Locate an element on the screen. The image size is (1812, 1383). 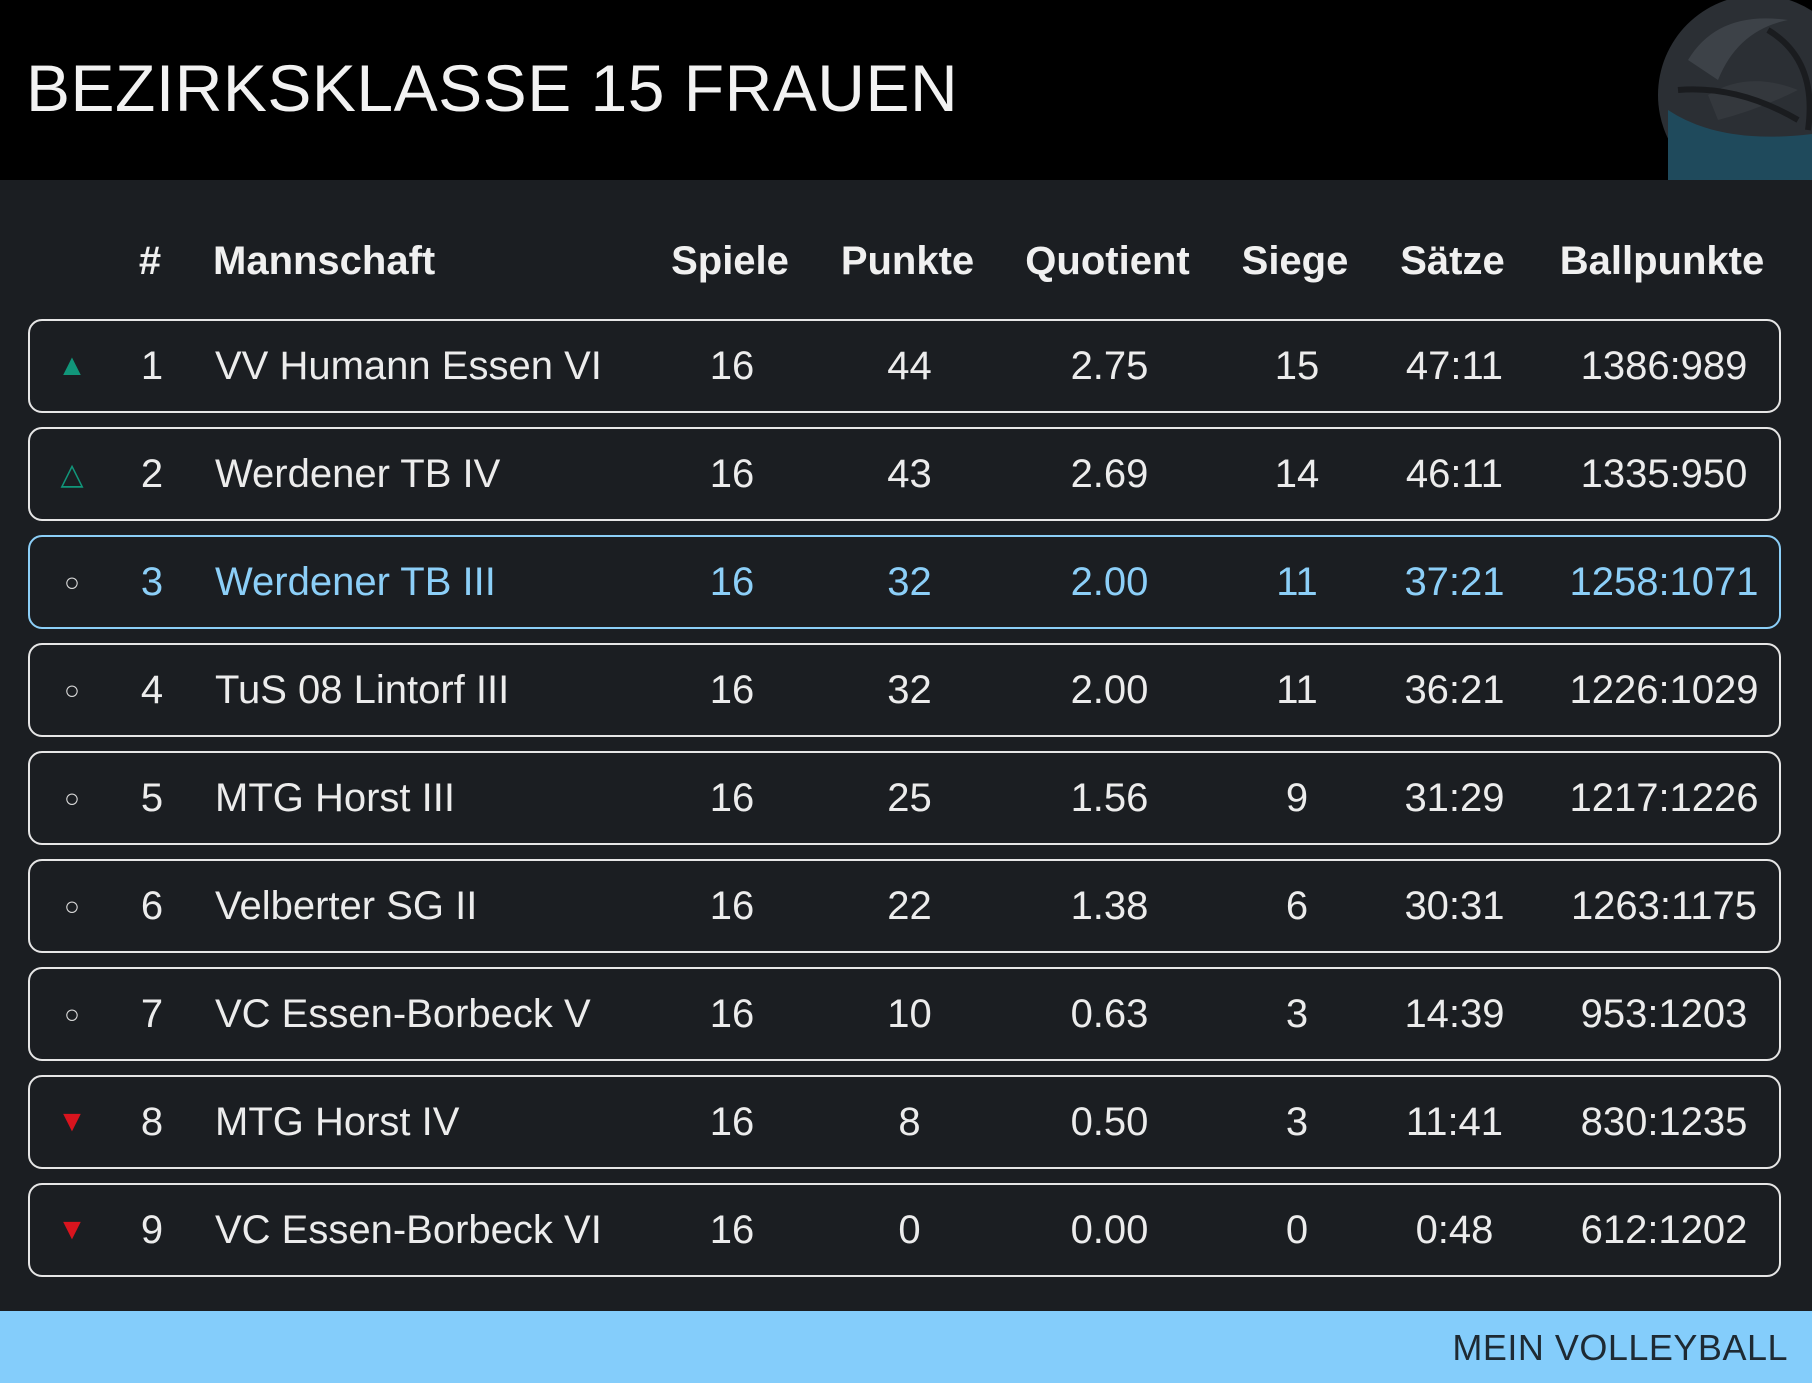
page-title: BEZIRKSKLASSE 15 FRAUEN is located at coordinates (492, 88).